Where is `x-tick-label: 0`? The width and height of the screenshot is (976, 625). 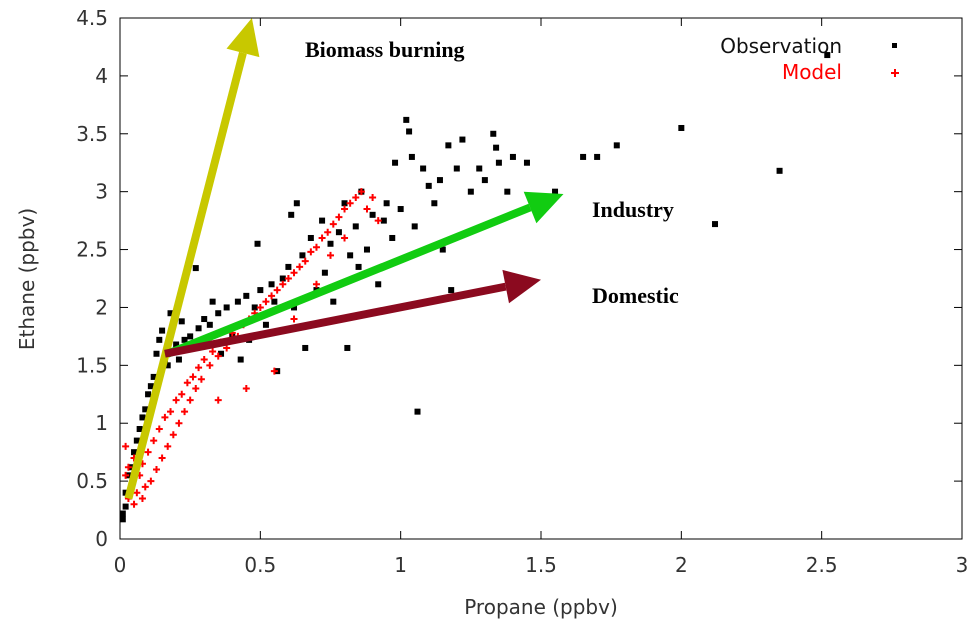 x-tick-label: 0 is located at coordinates (120, 565).